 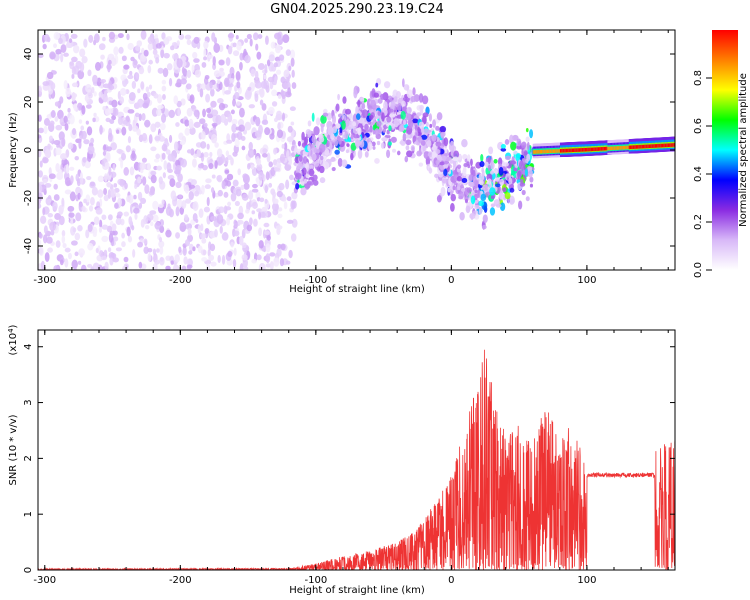 What do you see at coordinates (28, 150) in the screenshot?
I see `spectrogram-ytick-label: 0` at bounding box center [28, 150].